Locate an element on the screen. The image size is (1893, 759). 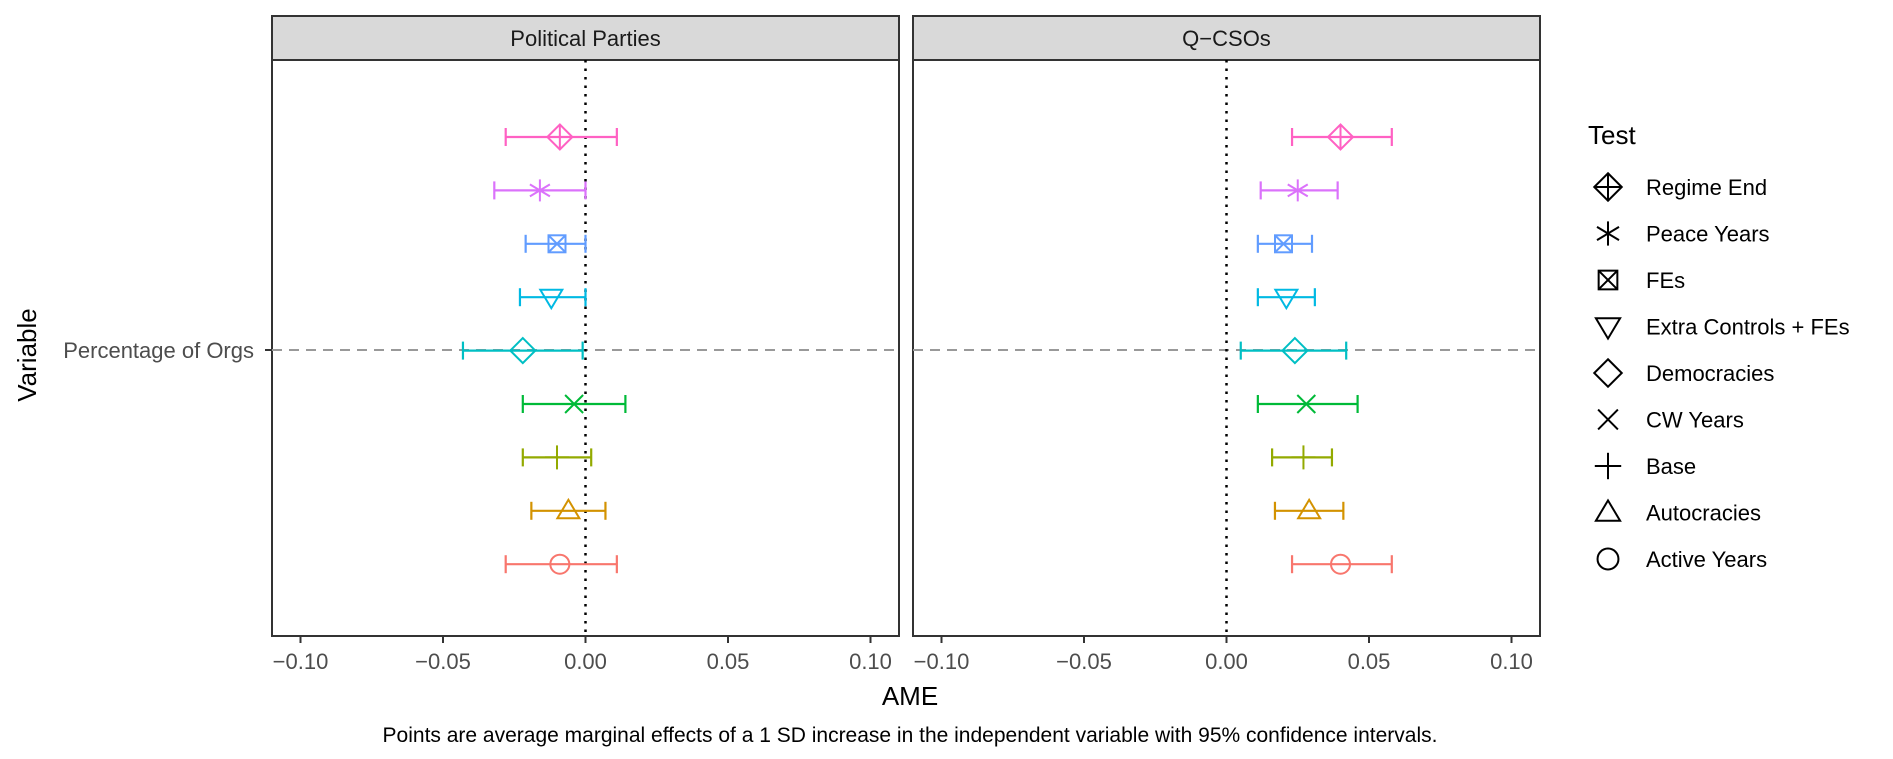
panel-title: Political Parties is located at coordinates (585, 38).